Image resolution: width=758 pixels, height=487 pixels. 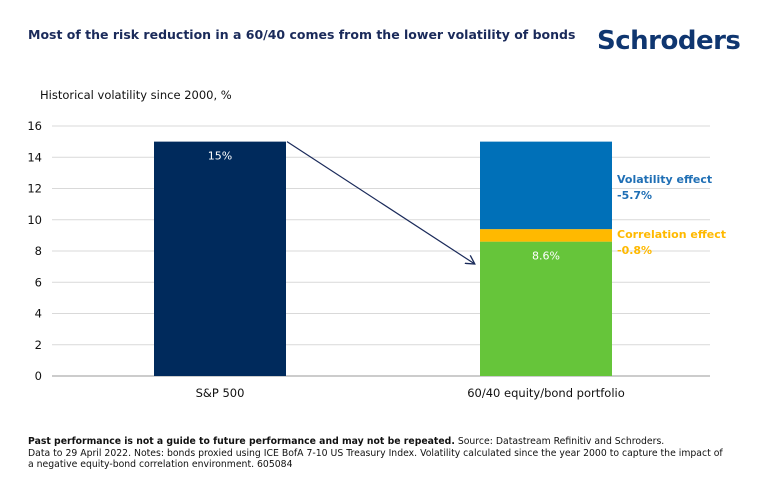 I want to click on transition-arrow, so click(x=380, y=202).